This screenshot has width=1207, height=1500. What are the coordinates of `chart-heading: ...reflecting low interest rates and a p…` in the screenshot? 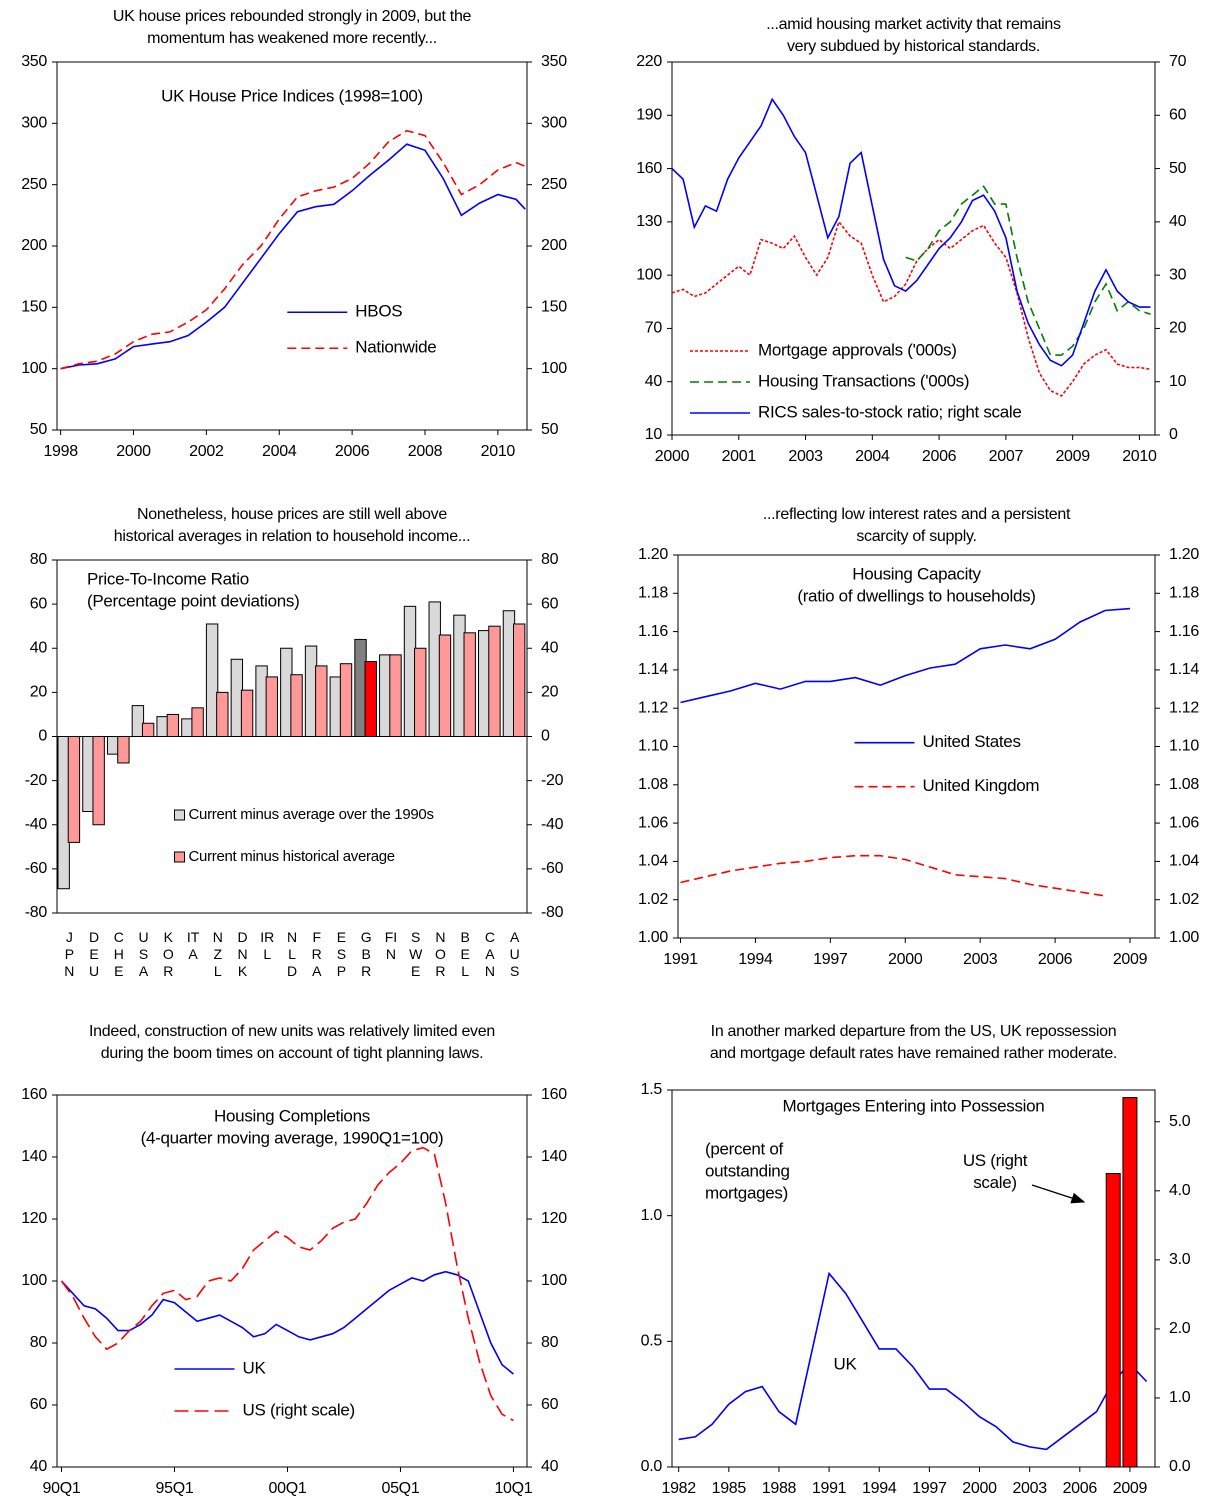 It's located at (917, 514).